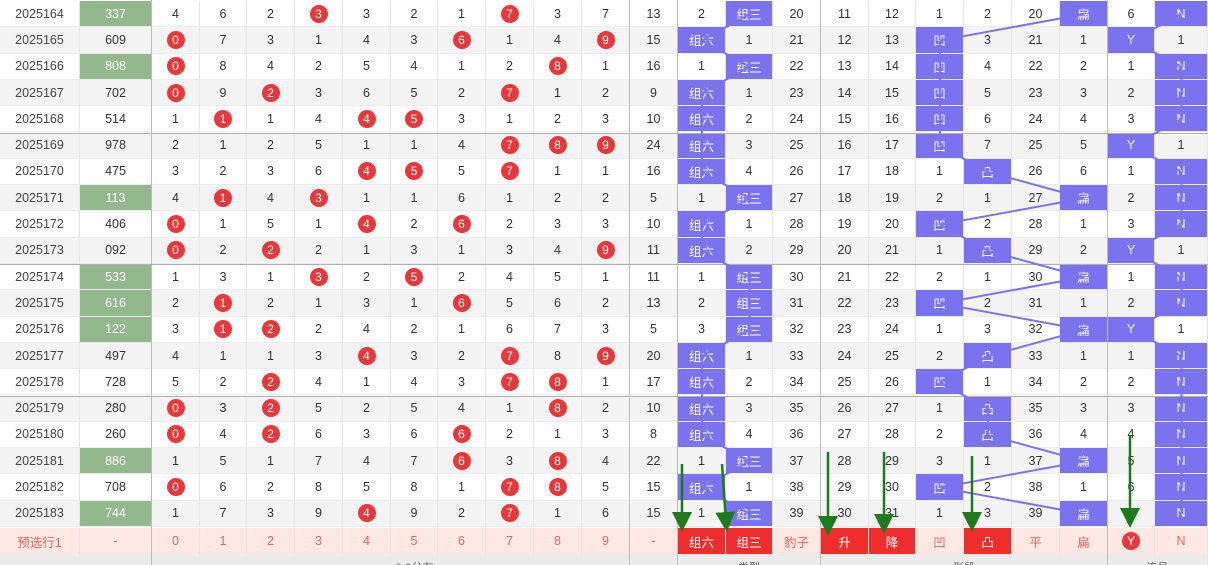 The height and width of the screenshot is (565, 1208). I want to click on shape-concave-cell-text: 凹, so click(939, 41).